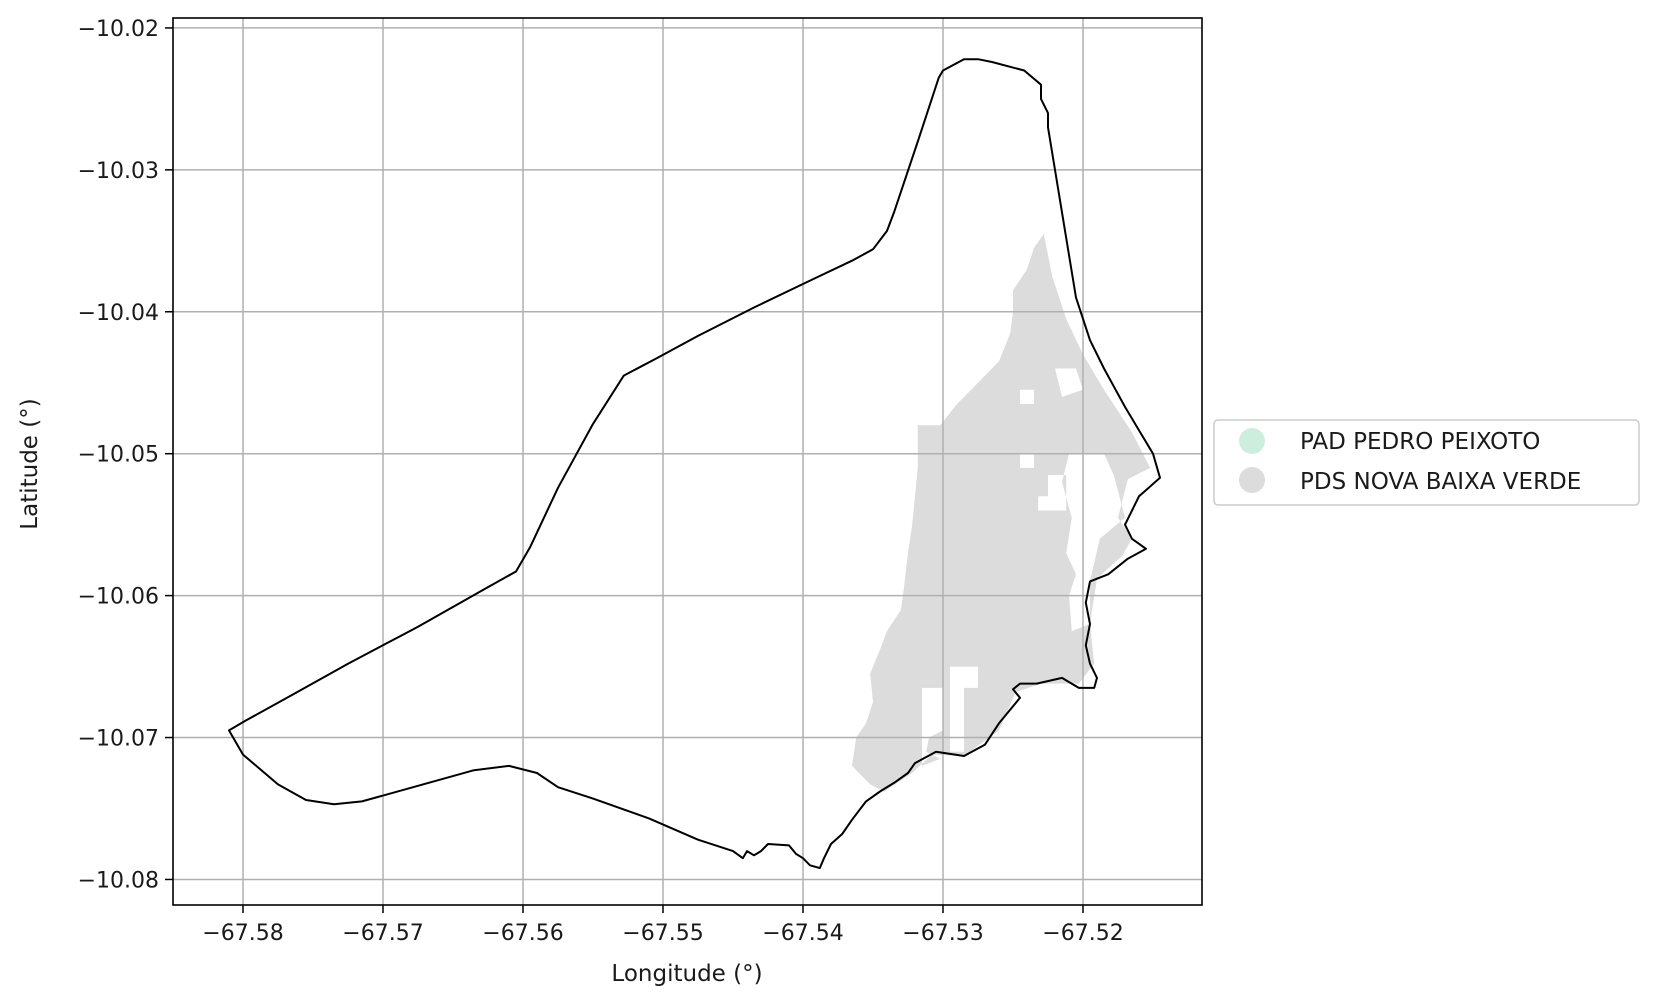 The height and width of the screenshot is (1006, 1654). Describe the element at coordinates (942, 933) in the screenshot. I see `x-tick-label: −67.53` at that location.